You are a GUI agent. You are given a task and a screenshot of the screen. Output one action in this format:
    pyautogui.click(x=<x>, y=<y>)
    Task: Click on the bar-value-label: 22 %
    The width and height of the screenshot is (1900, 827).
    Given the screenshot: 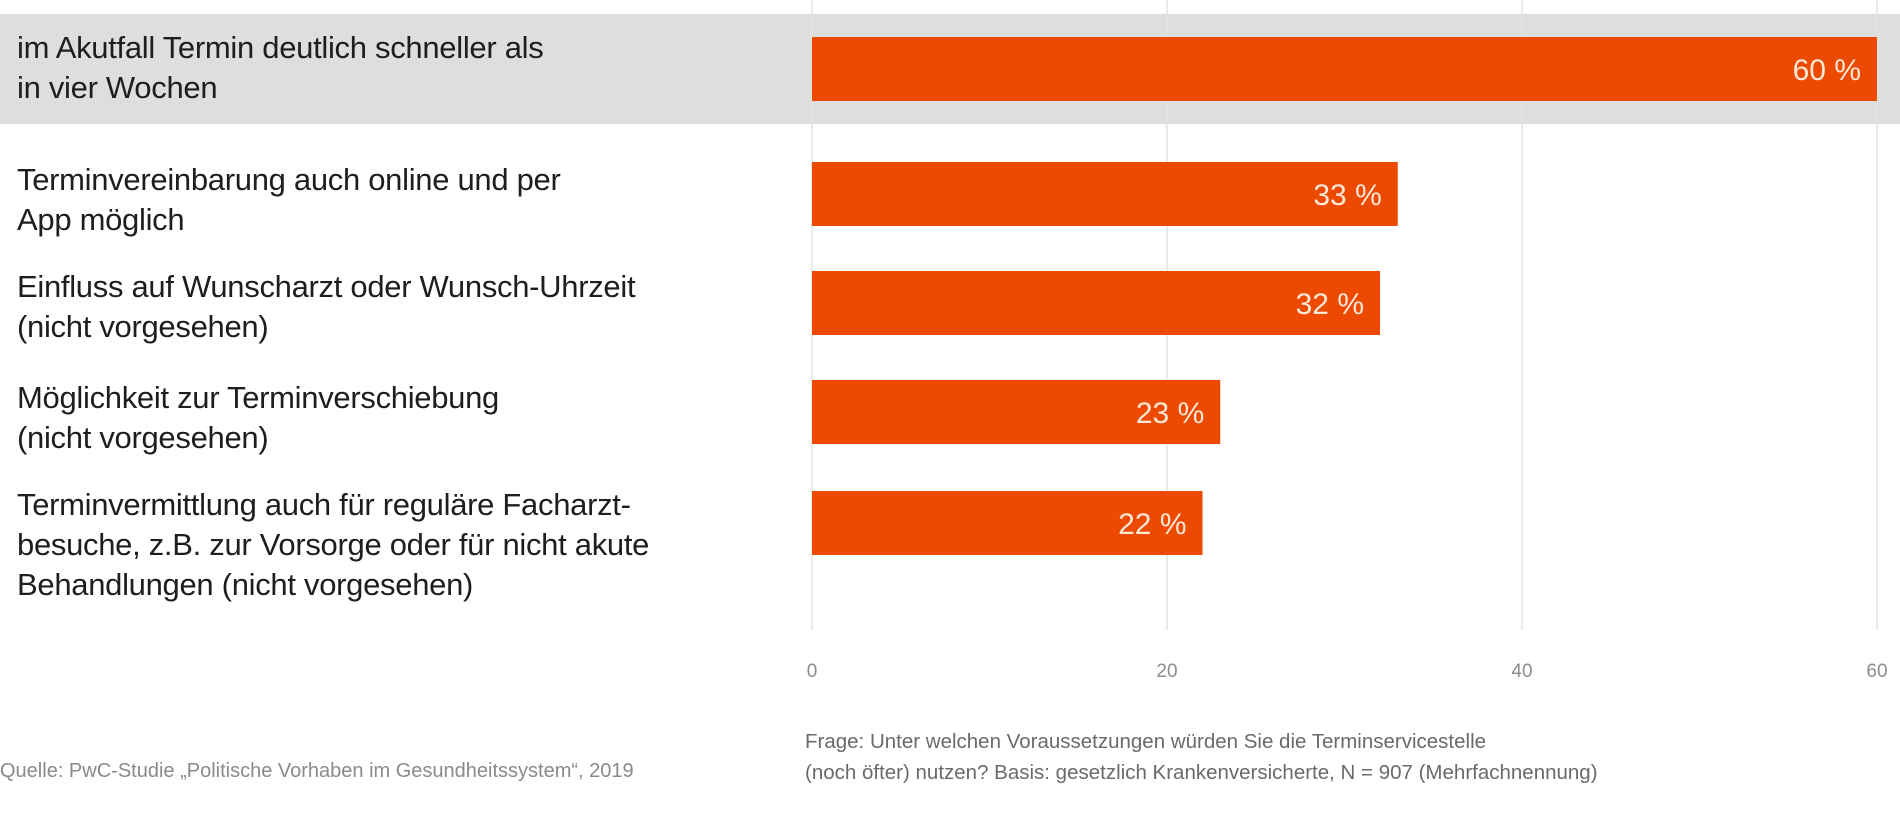 What is the action you would take?
    pyautogui.click(x=1152, y=524)
    